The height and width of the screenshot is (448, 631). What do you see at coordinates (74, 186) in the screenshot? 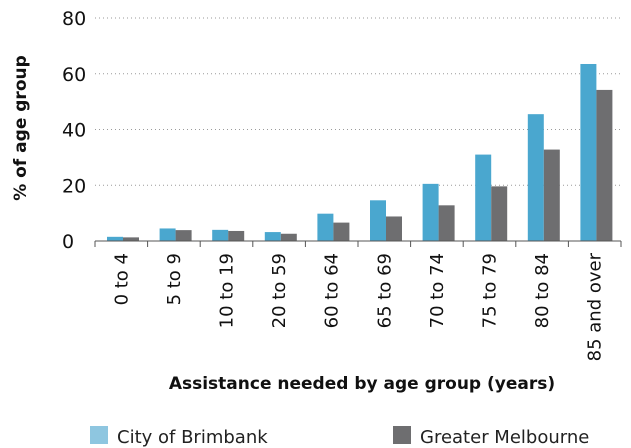
I see `y-tick-label: 20` at bounding box center [74, 186].